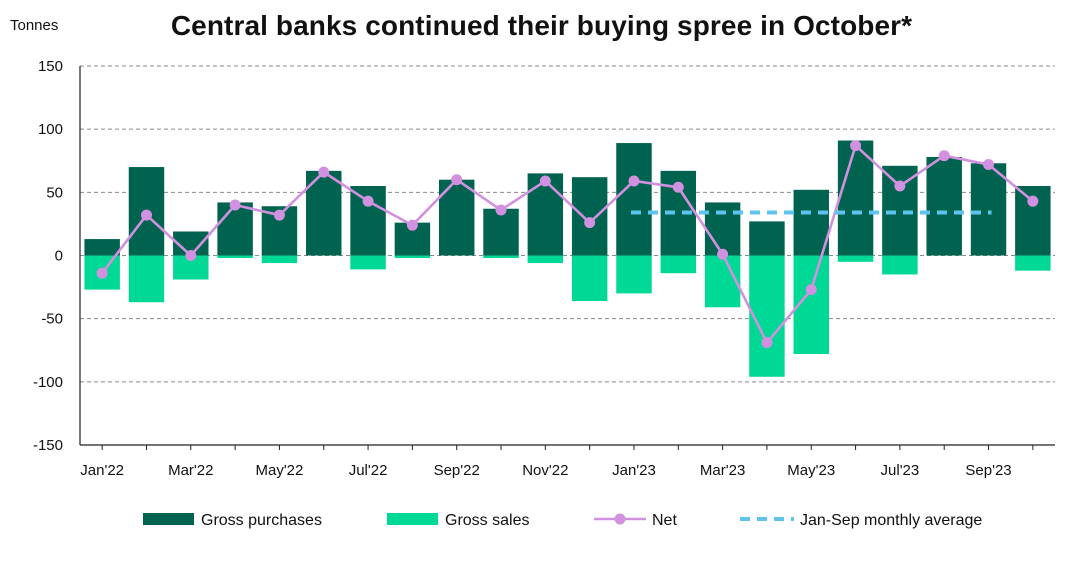  What do you see at coordinates (50, 66) in the screenshot?
I see `y-tick-label: 150` at bounding box center [50, 66].